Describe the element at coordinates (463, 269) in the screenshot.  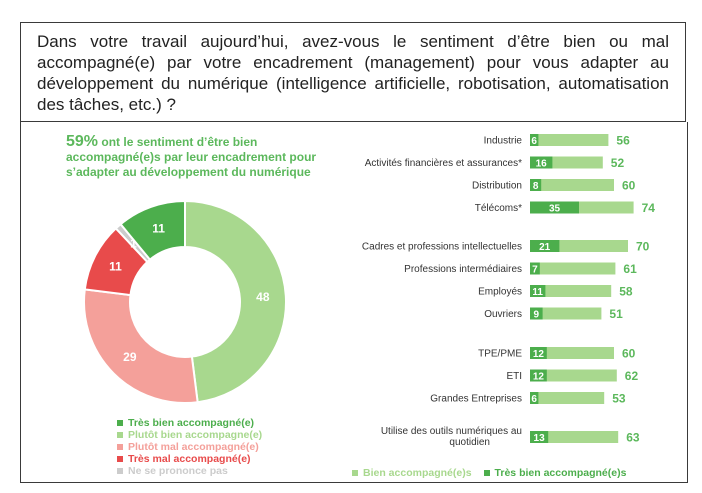
I see `bar-category-label: Professions intermédiaires` at that location.